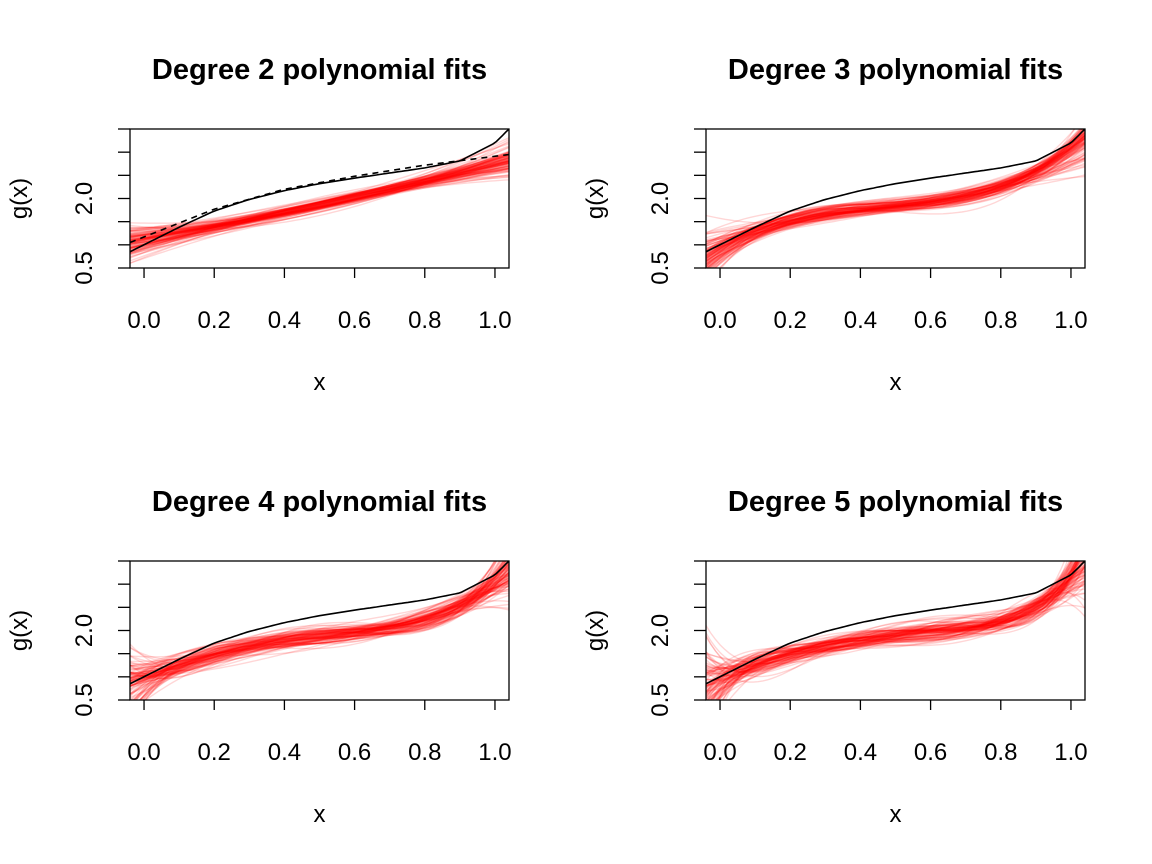 The width and height of the screenshot is (1152, 864). Describe the element at coordinates (84, 198) in the screenshot. I see `y-tick-label: 2.0` at that location.